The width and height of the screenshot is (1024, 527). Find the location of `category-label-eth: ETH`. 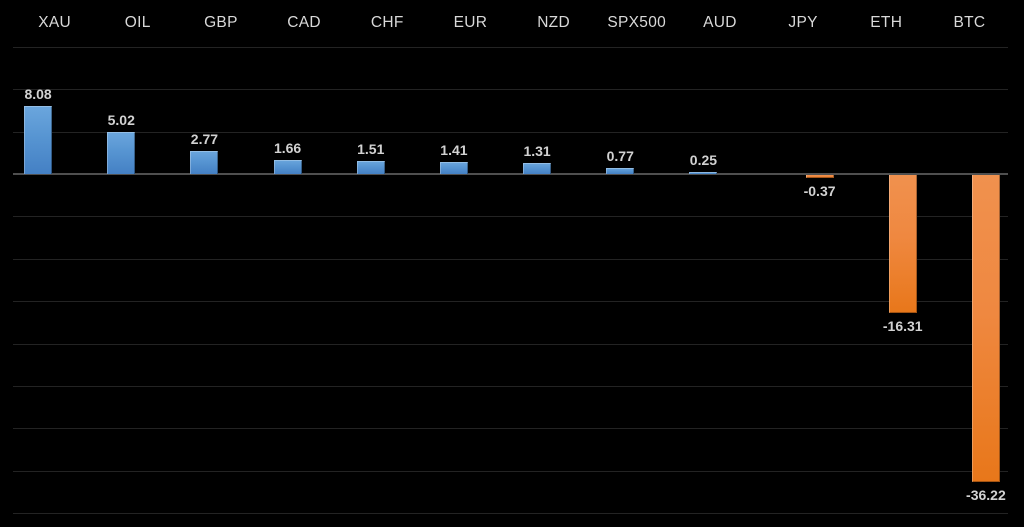

category-label-eth: ETH is located at coordinates (886, 22).